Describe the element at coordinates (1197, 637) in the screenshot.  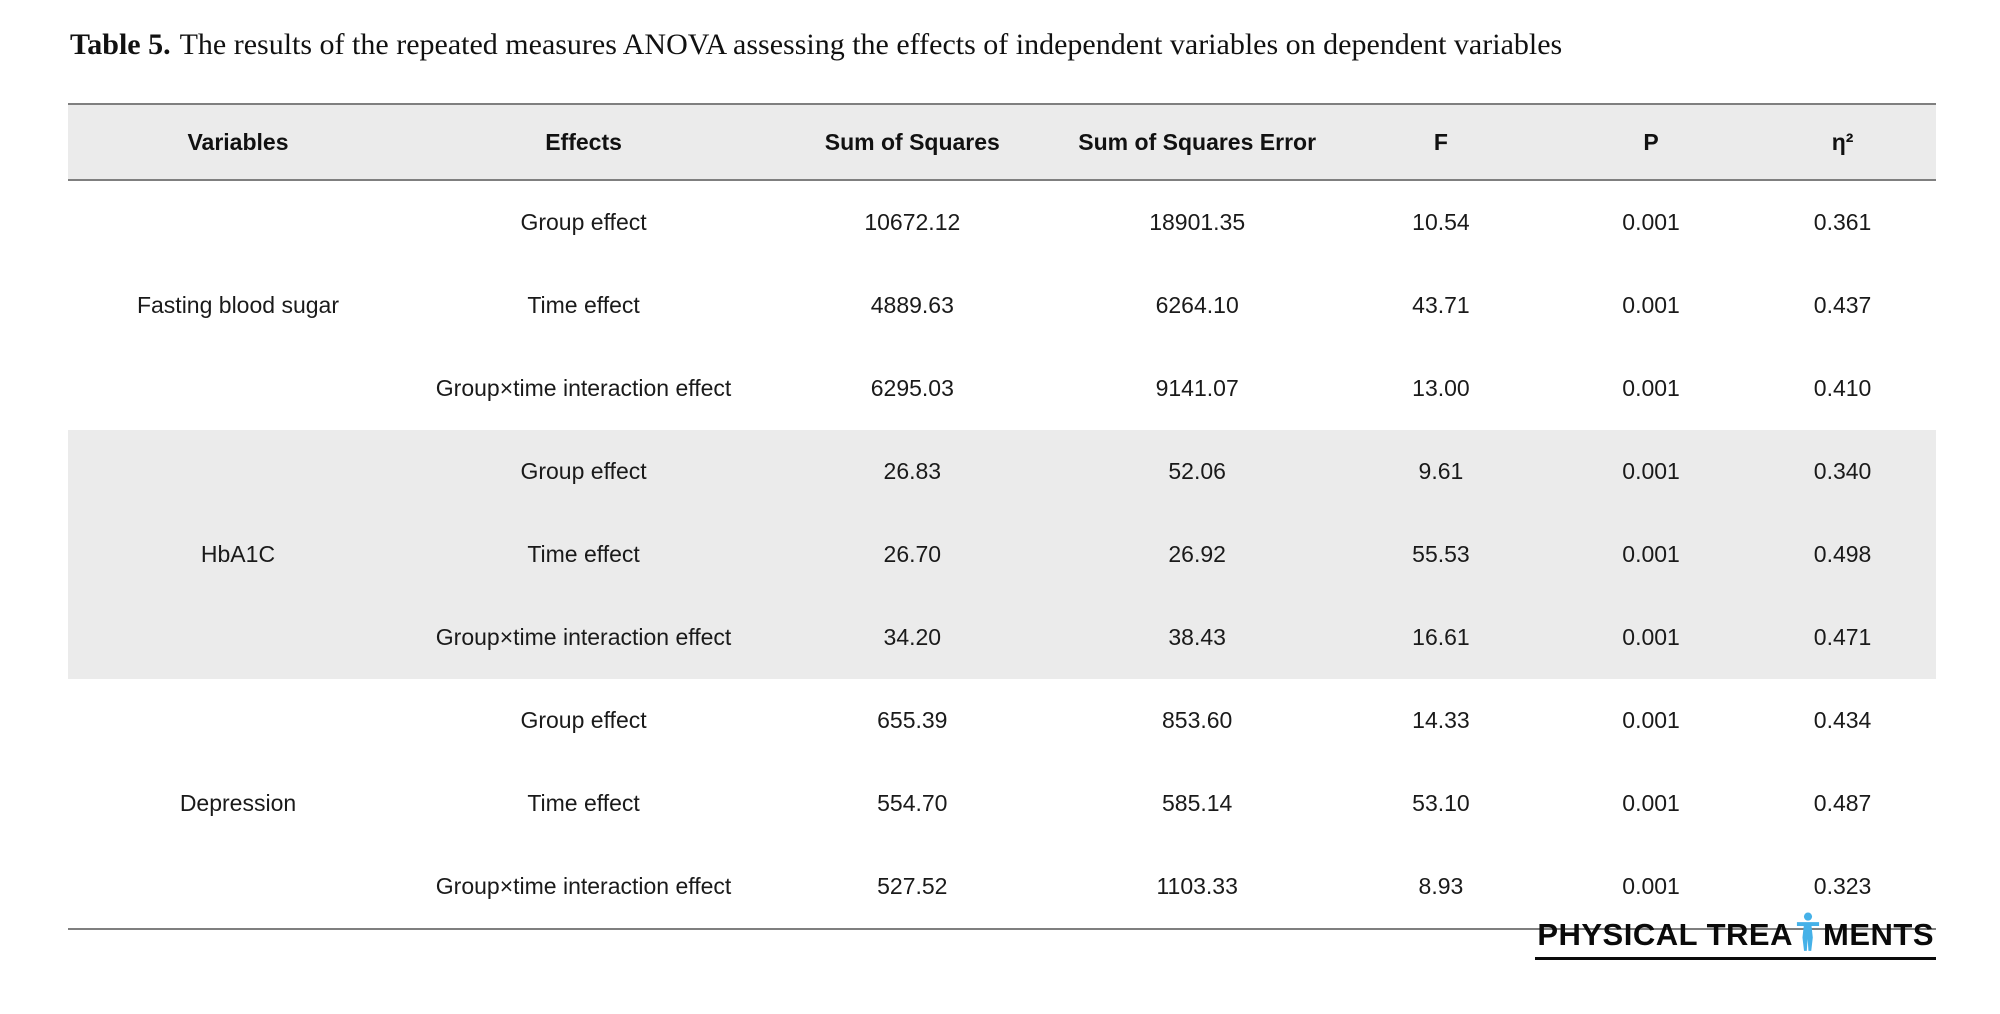
I see `sum-of-squares-error-cell: 38.43` at that location.